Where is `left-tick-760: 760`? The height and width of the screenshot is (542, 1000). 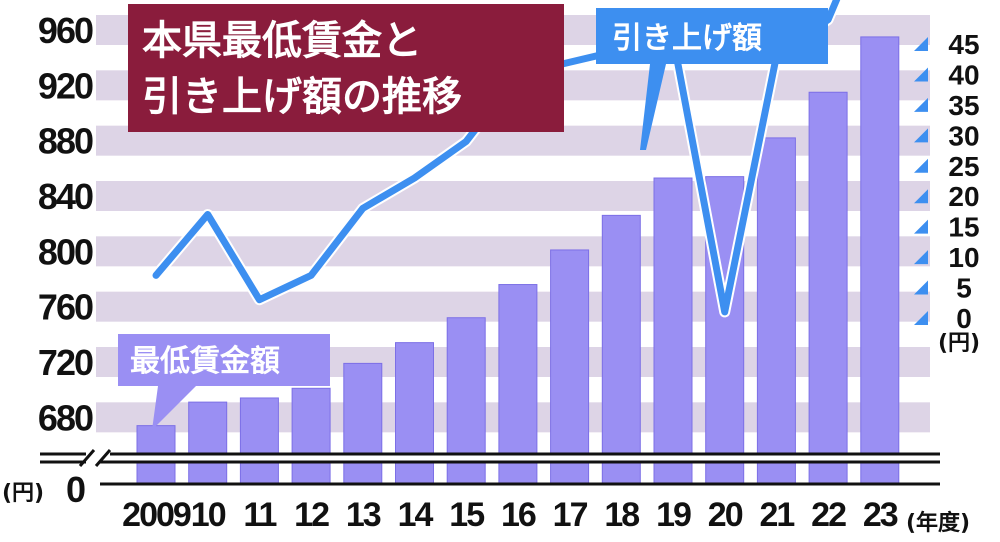 left-tick-760: 760 is located at coordinates (65, 307).